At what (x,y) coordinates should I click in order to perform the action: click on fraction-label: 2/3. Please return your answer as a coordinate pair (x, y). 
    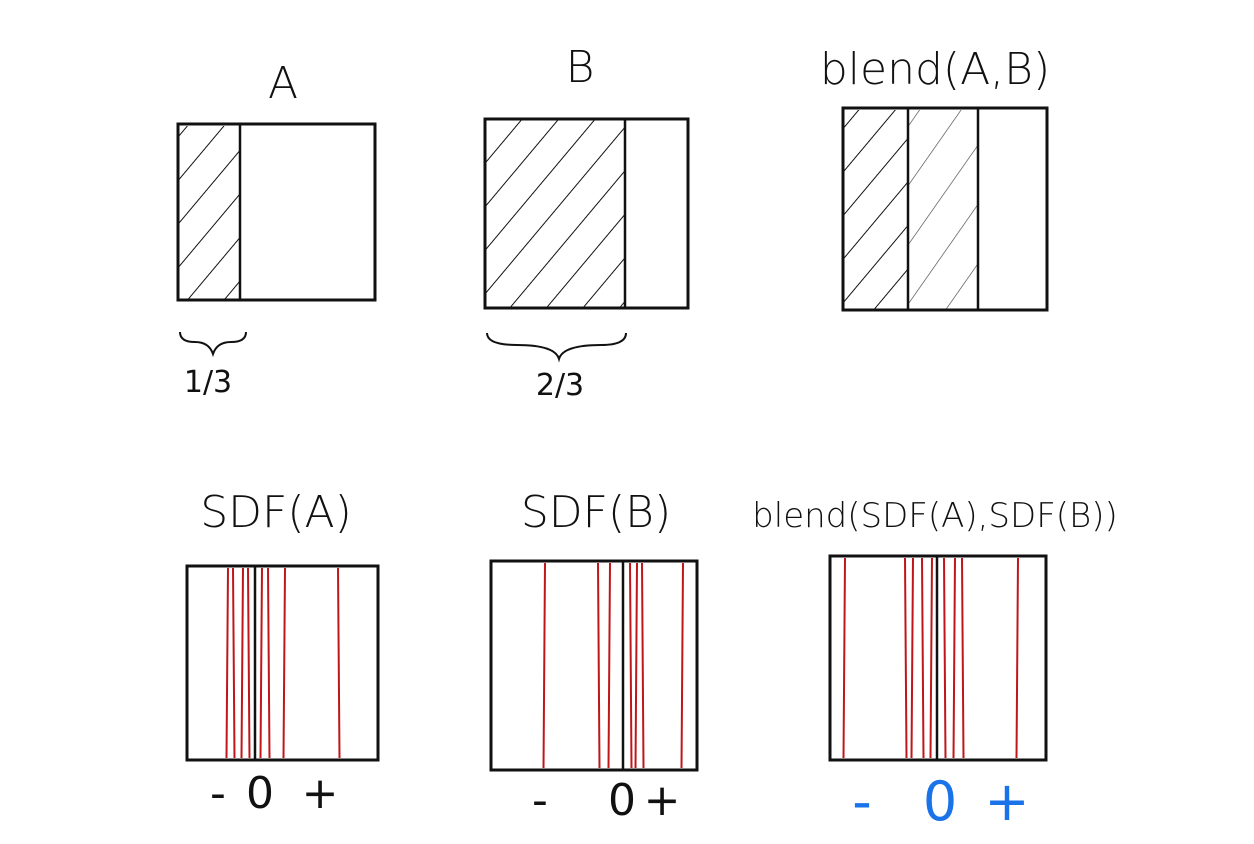
    Looking at the image, I should click on (560, 385).